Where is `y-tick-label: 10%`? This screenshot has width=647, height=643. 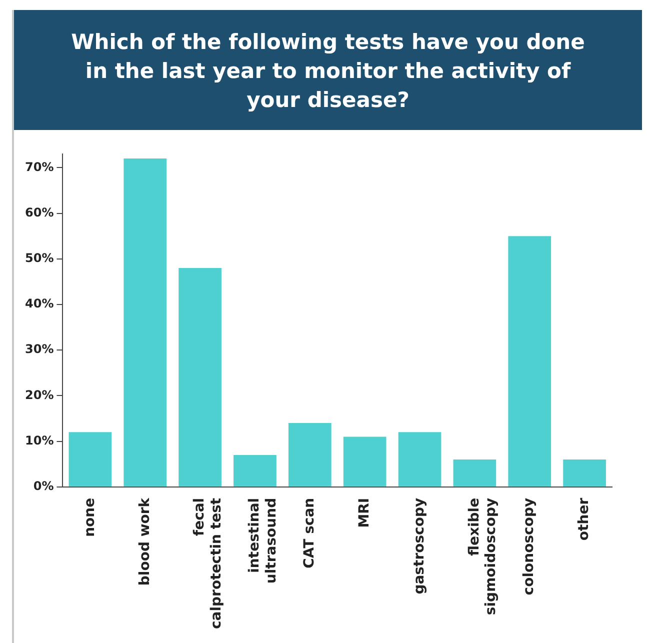 y-tick-label: 10% is located at coordinates (39, 440).